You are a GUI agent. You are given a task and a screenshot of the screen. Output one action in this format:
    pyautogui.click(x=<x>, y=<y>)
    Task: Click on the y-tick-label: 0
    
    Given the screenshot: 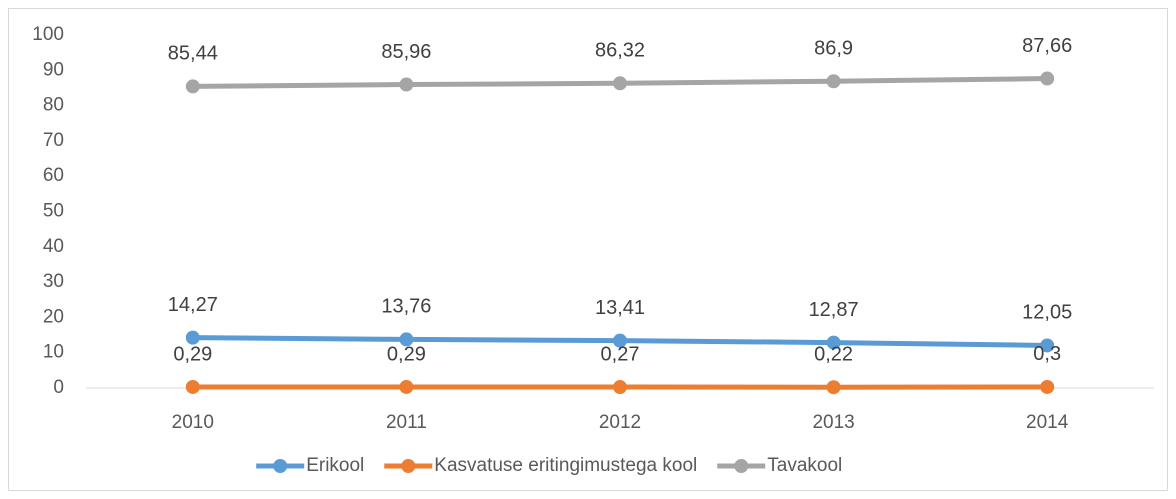 What is the action you would take?
    pyautogui.click(x=58, y=387)
    